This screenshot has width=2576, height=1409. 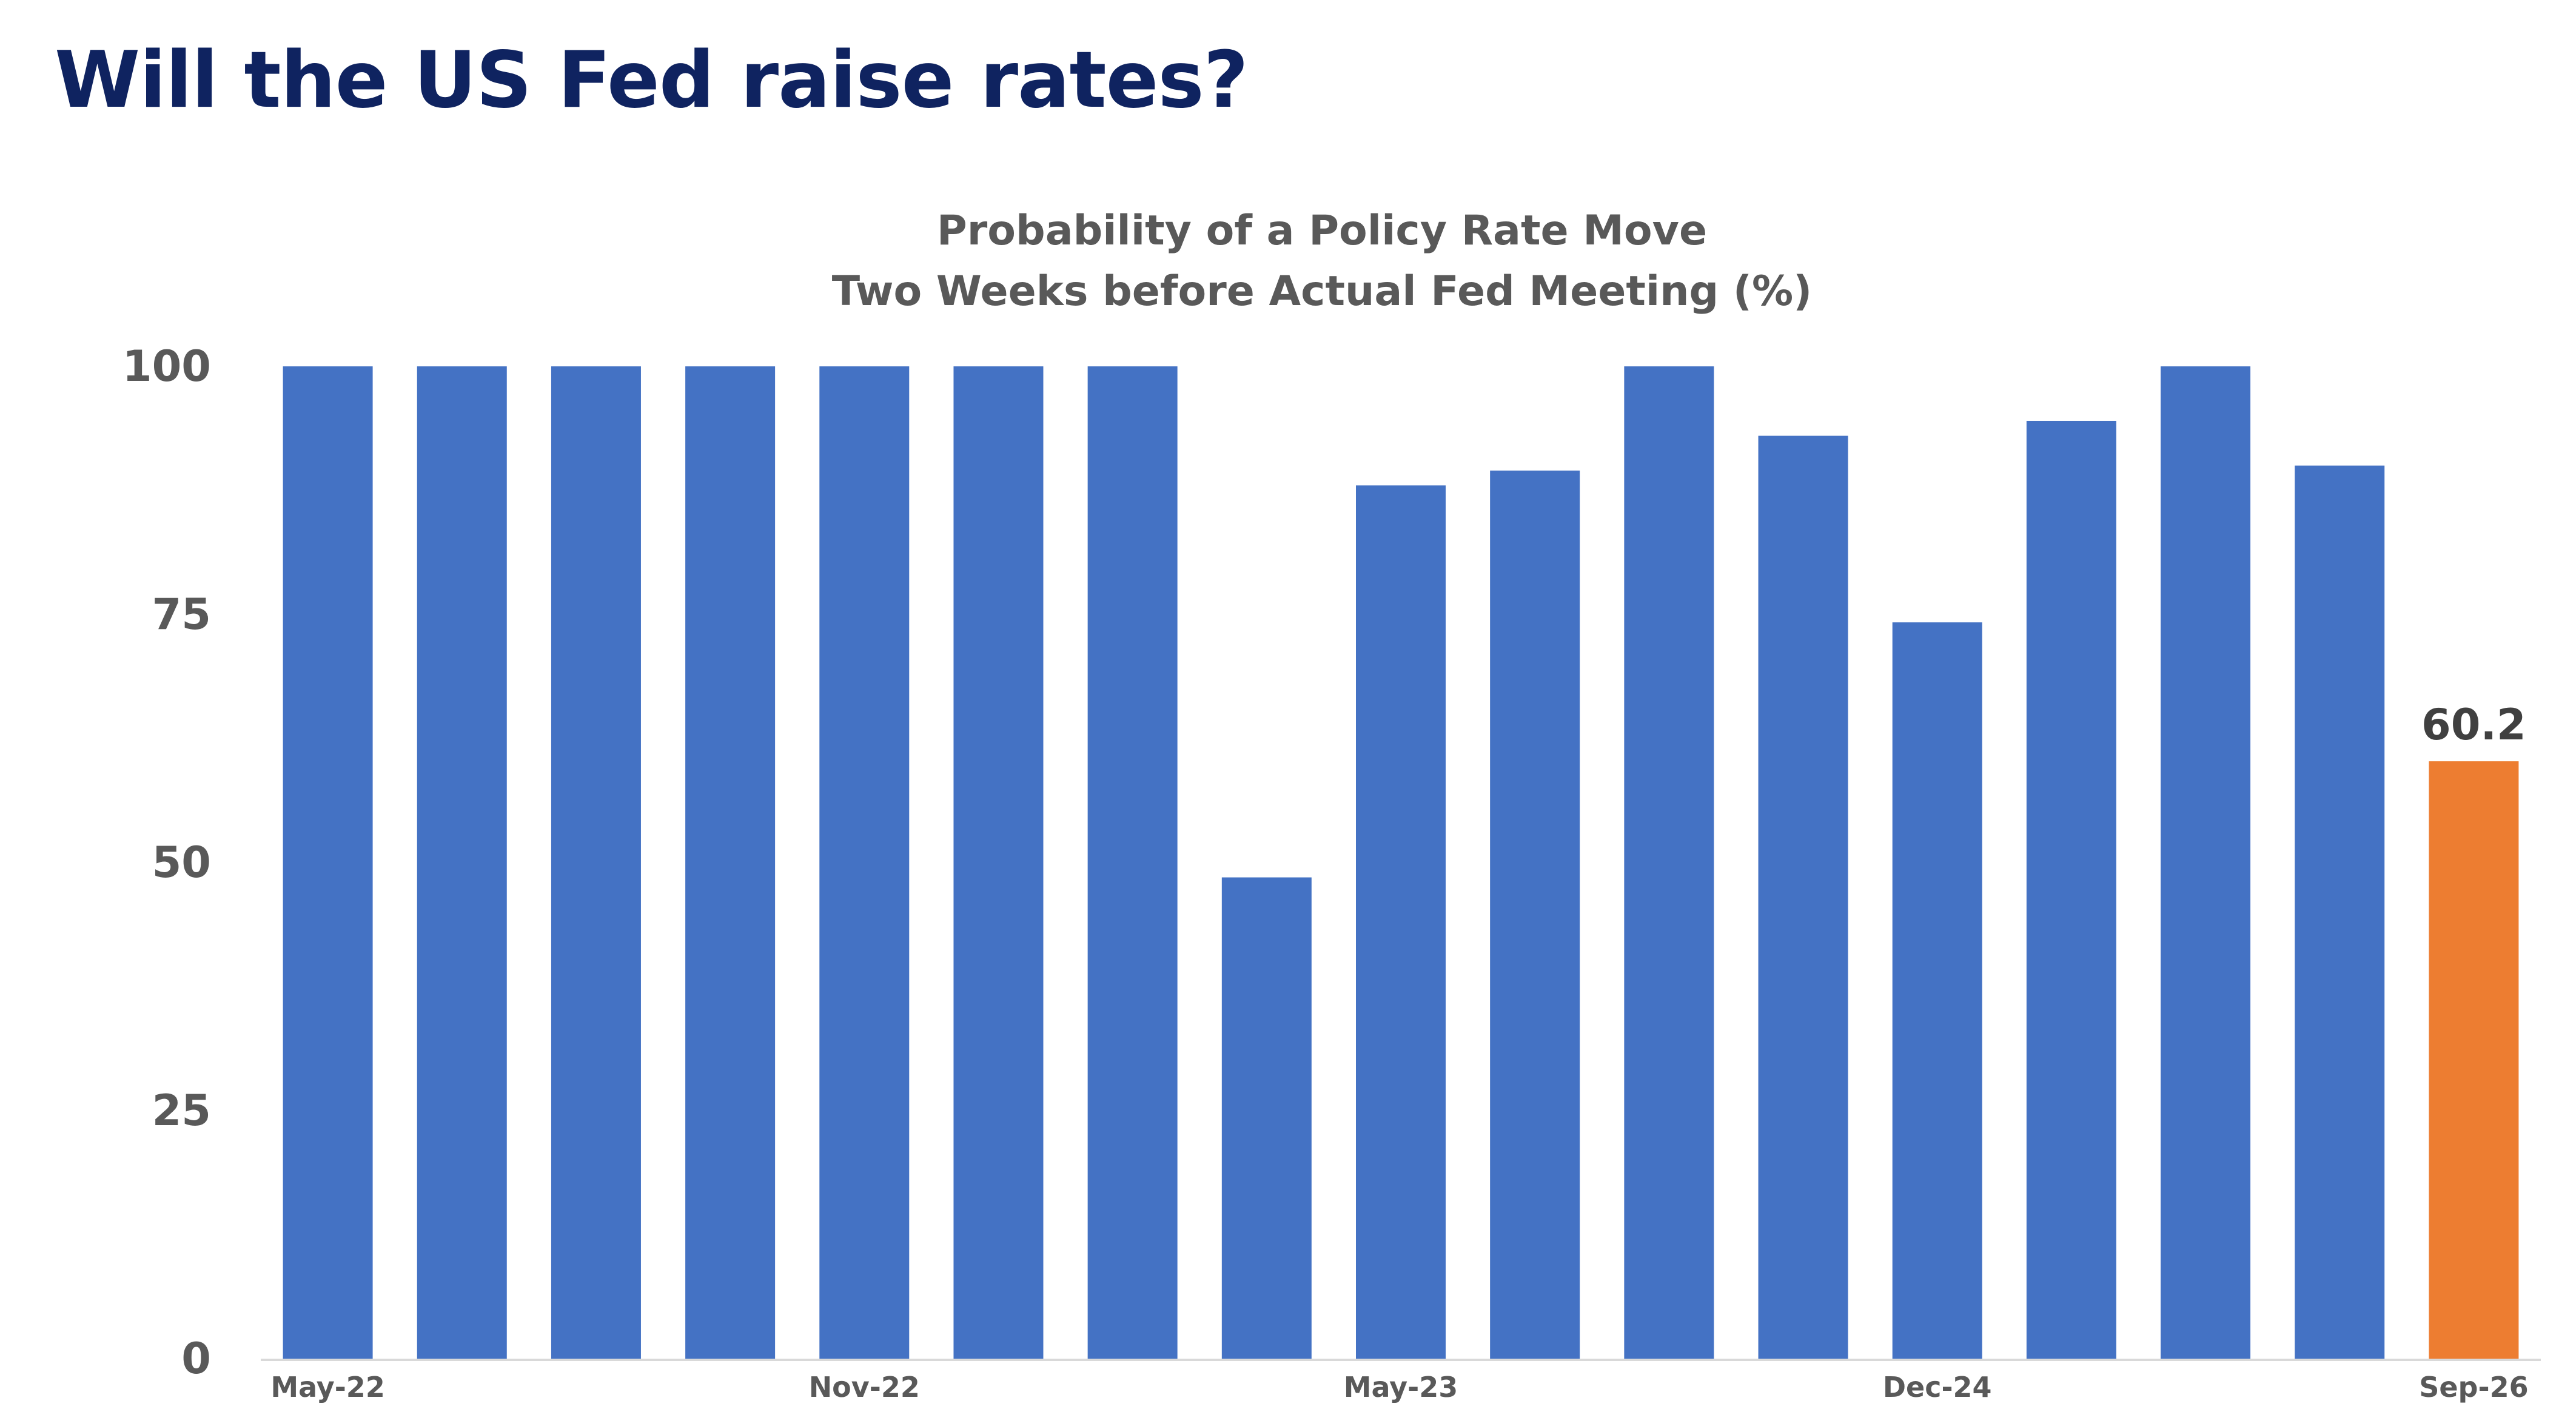 What do you see at coordinates (864, 1387) in the screenshot?
I see `x-tick-label-nov-22: Nov-22` at bounding box center [864, 1387].